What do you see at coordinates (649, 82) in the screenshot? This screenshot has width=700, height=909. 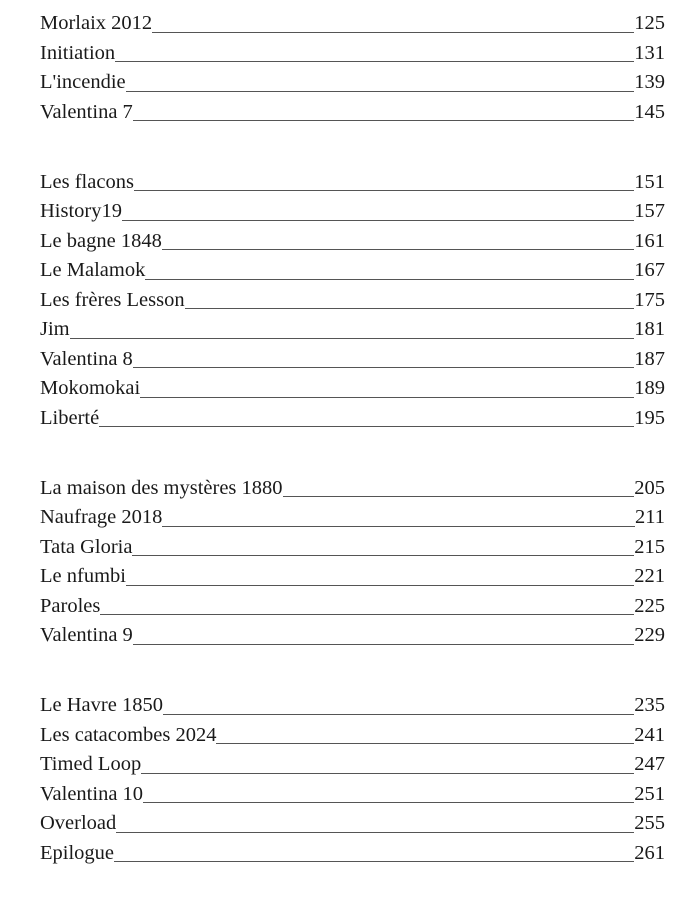 I see `page-number: 139` at bounding box center [649, 82].